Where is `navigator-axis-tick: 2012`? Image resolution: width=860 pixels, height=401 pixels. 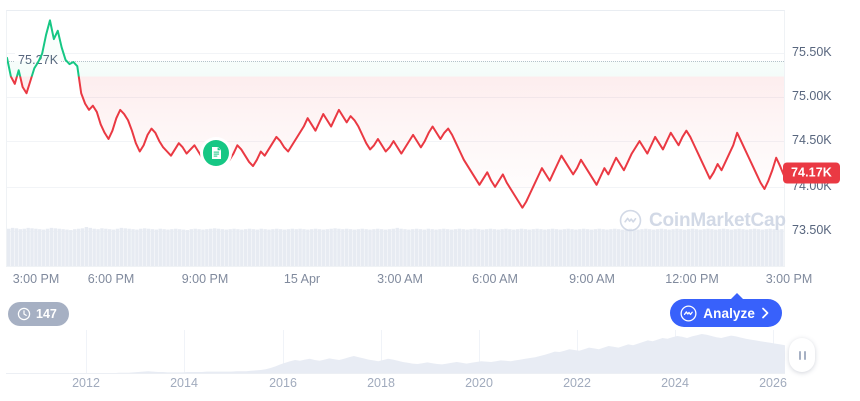 navigator-axis-tick: 2012 is located at coordinates (86, 383).